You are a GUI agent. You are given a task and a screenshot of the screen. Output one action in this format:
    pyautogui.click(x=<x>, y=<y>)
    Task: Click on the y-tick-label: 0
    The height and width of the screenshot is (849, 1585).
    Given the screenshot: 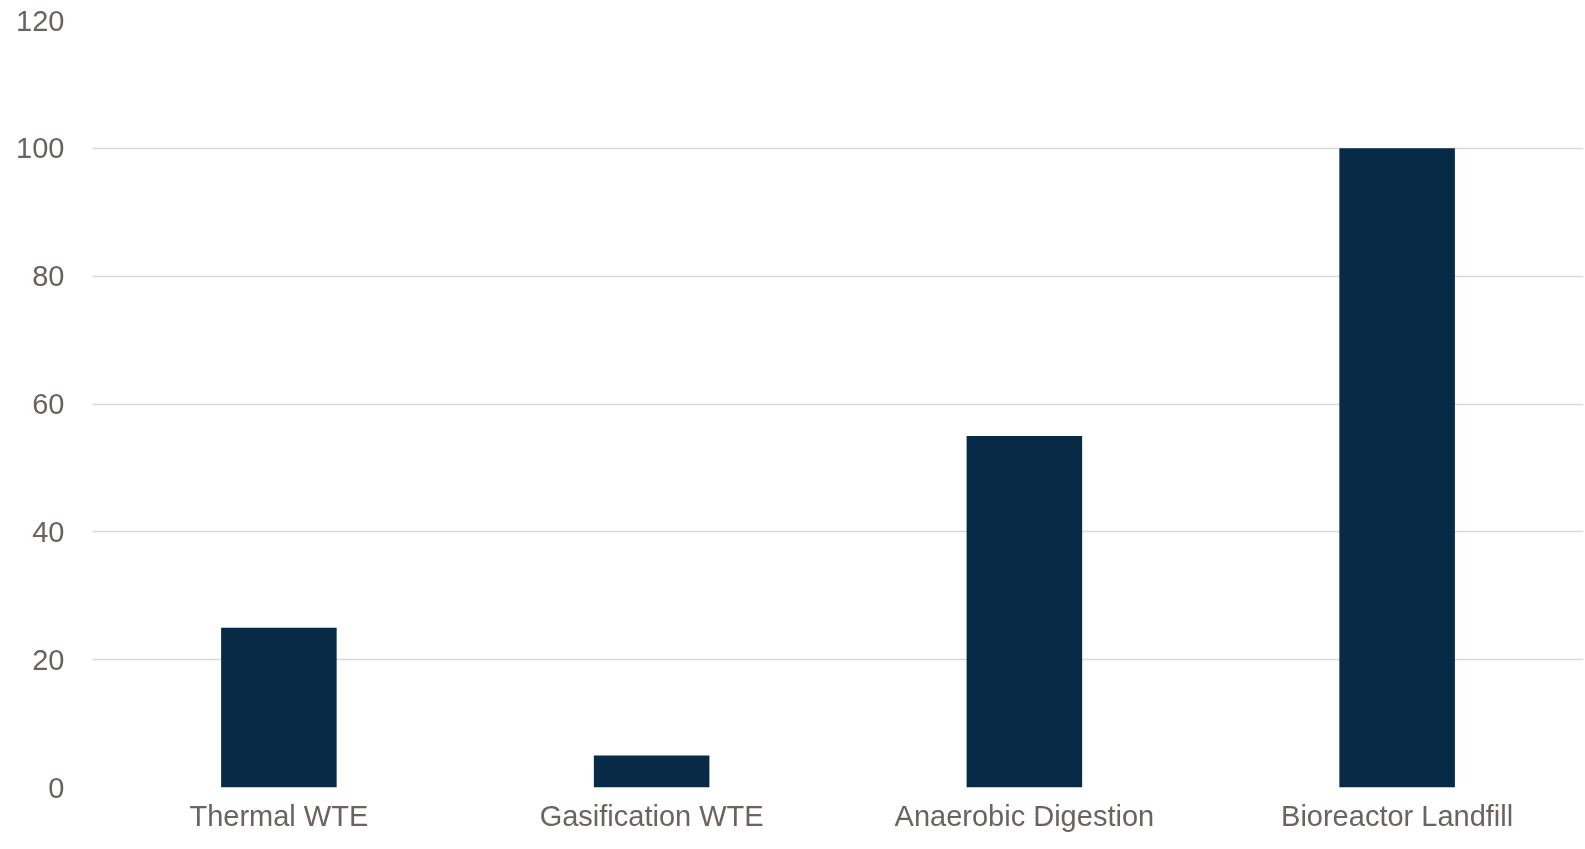 What is the action you would take?
    pyautogui.click(x=56, y=787)
    